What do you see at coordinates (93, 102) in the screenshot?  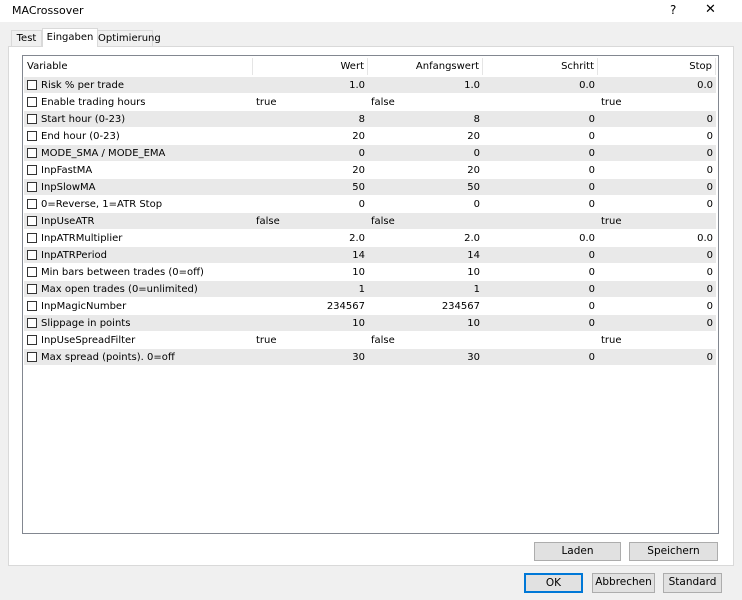 I see `variable-name: Enable trading hours` at bounding box center [93, 102].